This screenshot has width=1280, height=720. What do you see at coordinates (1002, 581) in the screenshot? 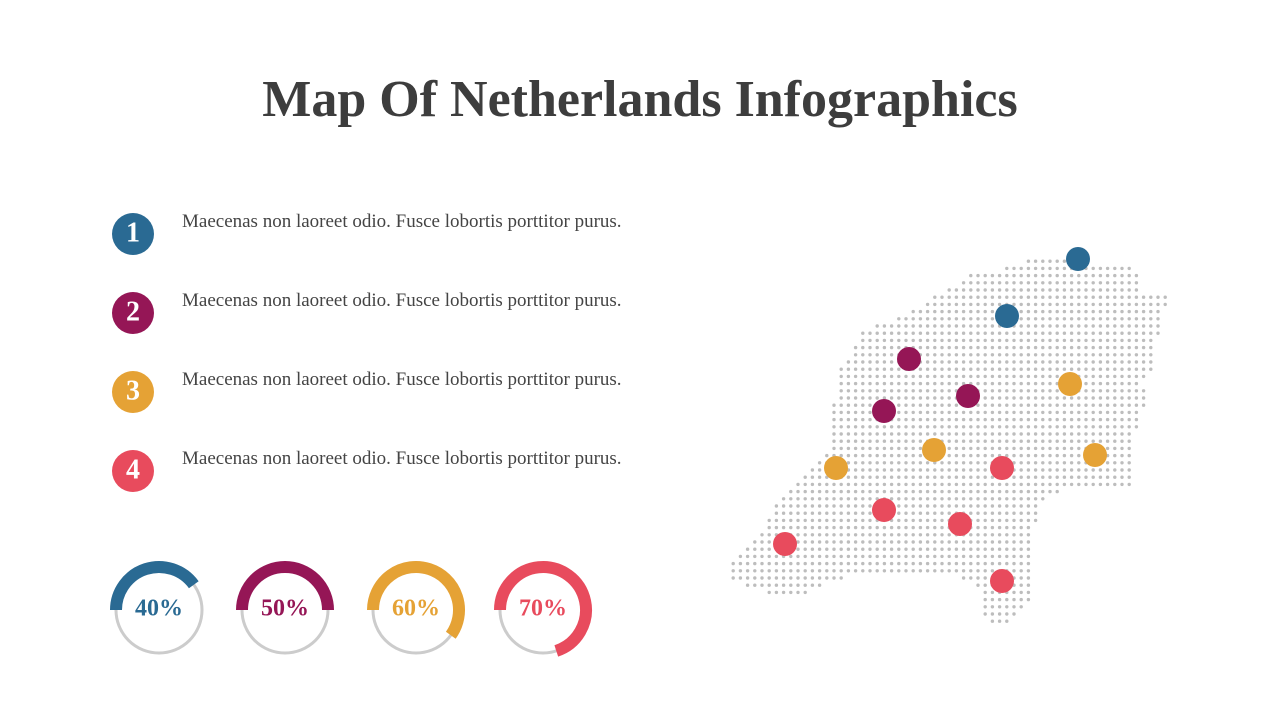
I see `map-marker` at bounding box center [1002, 581].